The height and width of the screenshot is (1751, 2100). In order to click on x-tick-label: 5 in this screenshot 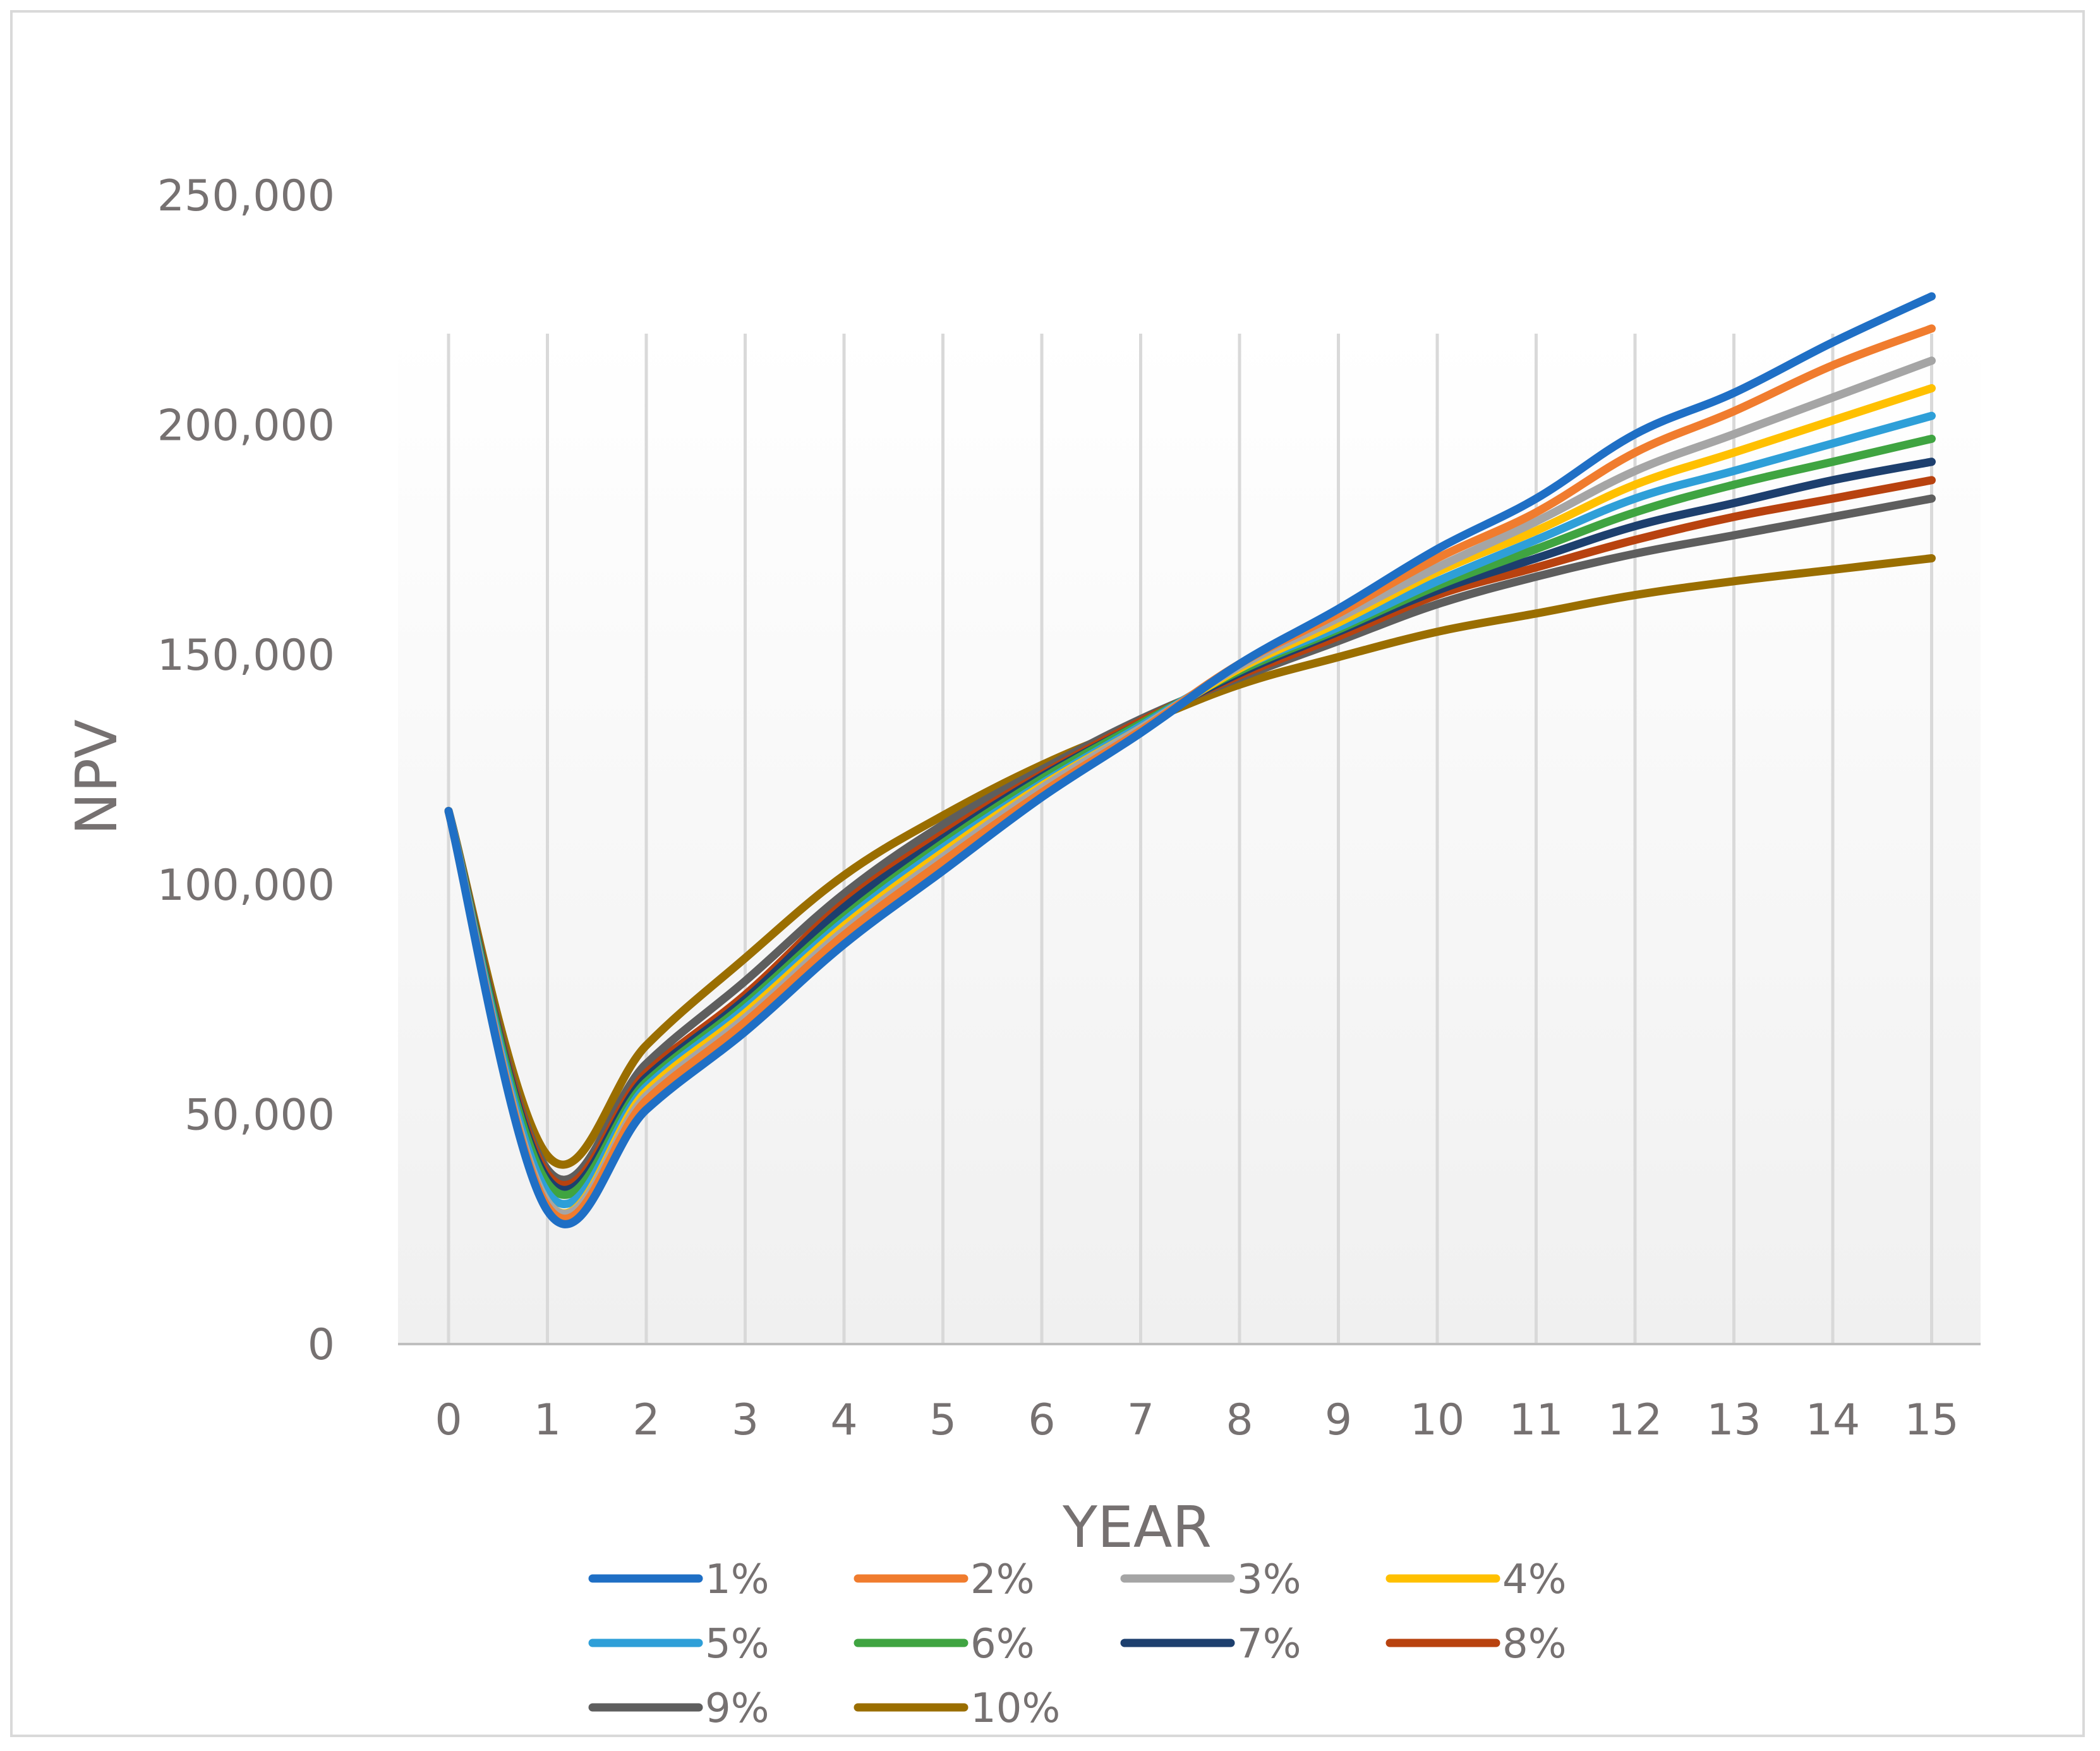, I will do `click(942, 1420)`.